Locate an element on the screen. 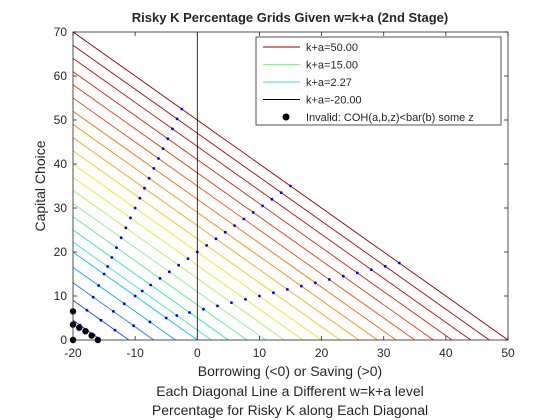 The width and height of the screenshot is (560, 420). legend-label: Invalid: COH(a,b,z)<bar(b) some z is located at coordinates (390, 118).